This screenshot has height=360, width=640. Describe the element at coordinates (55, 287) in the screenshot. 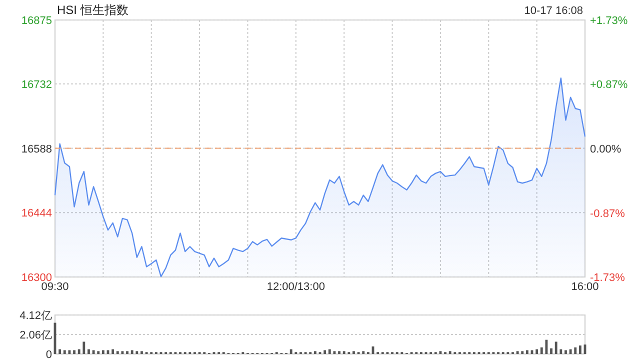

I see `x-tick-label: 09:30` at that location.